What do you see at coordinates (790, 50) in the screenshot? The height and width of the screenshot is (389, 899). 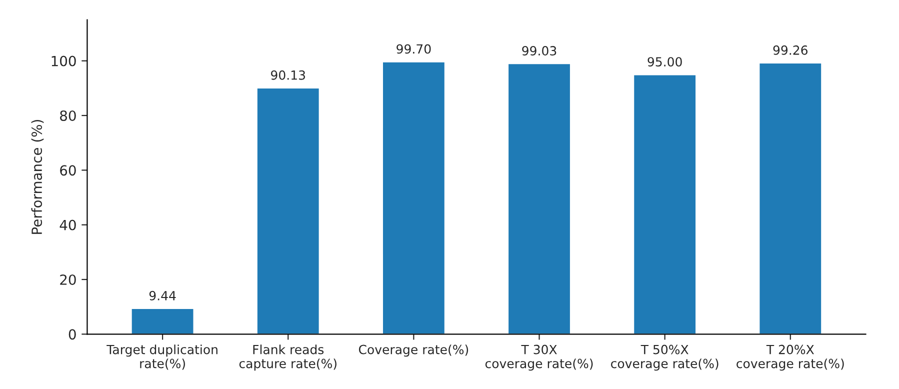 I see `data-label: 99.26` at bounding box center [790, 50].